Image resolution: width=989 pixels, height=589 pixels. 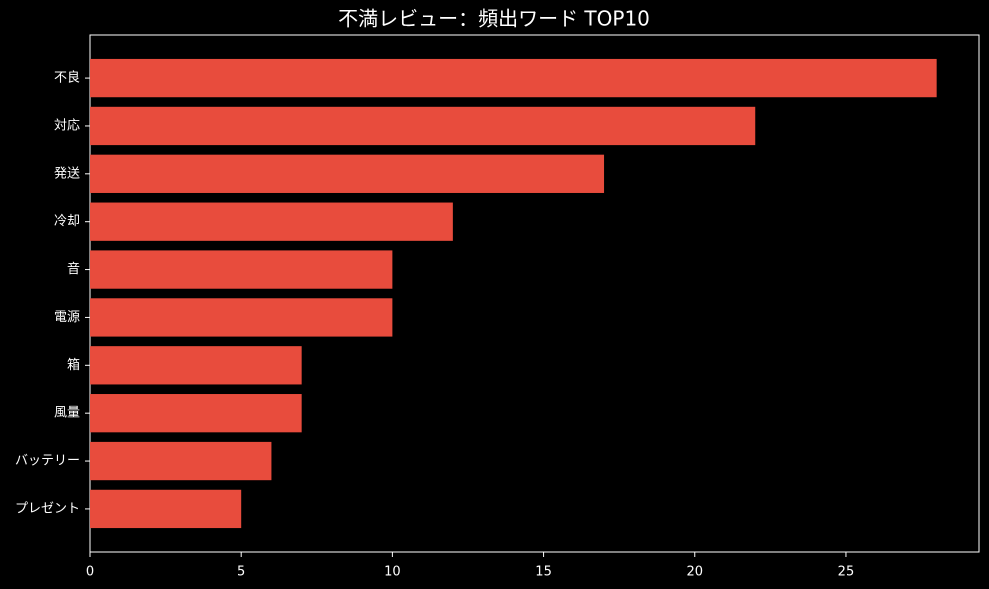 I want to click on x-tick-label: 0, so click(x=90, y=572).